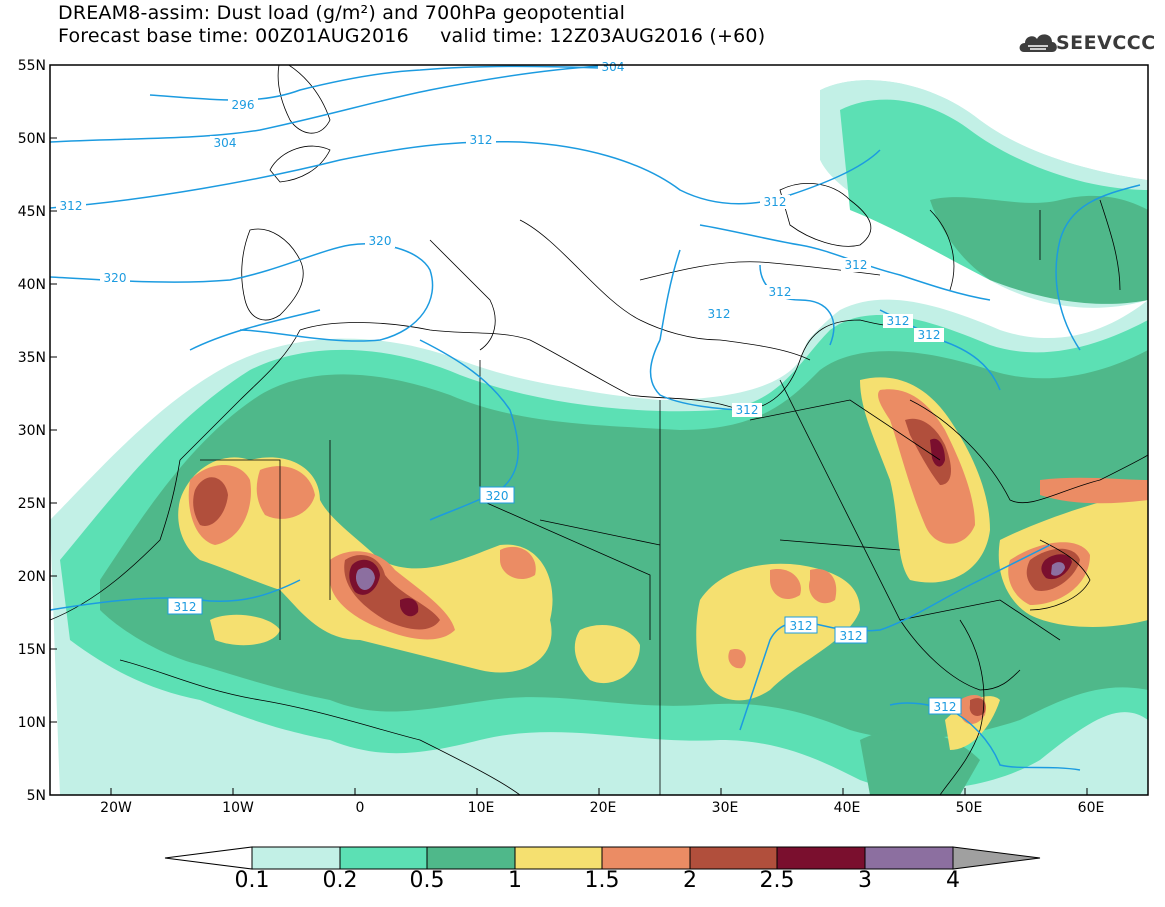  What do you see at coordinates (36, 796) in the screenshot?
I see `lat-label: 5N` at bounding box center [36, 796].